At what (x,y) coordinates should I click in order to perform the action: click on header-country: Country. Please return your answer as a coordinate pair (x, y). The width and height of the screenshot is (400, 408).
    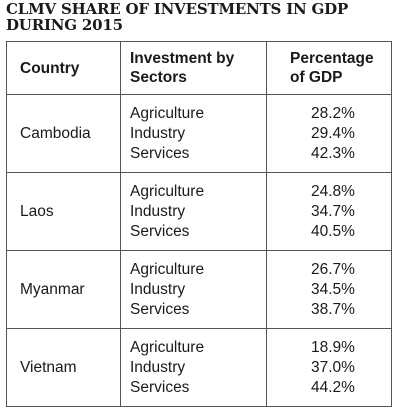
    Looking at the image, I should click on (63, 68).